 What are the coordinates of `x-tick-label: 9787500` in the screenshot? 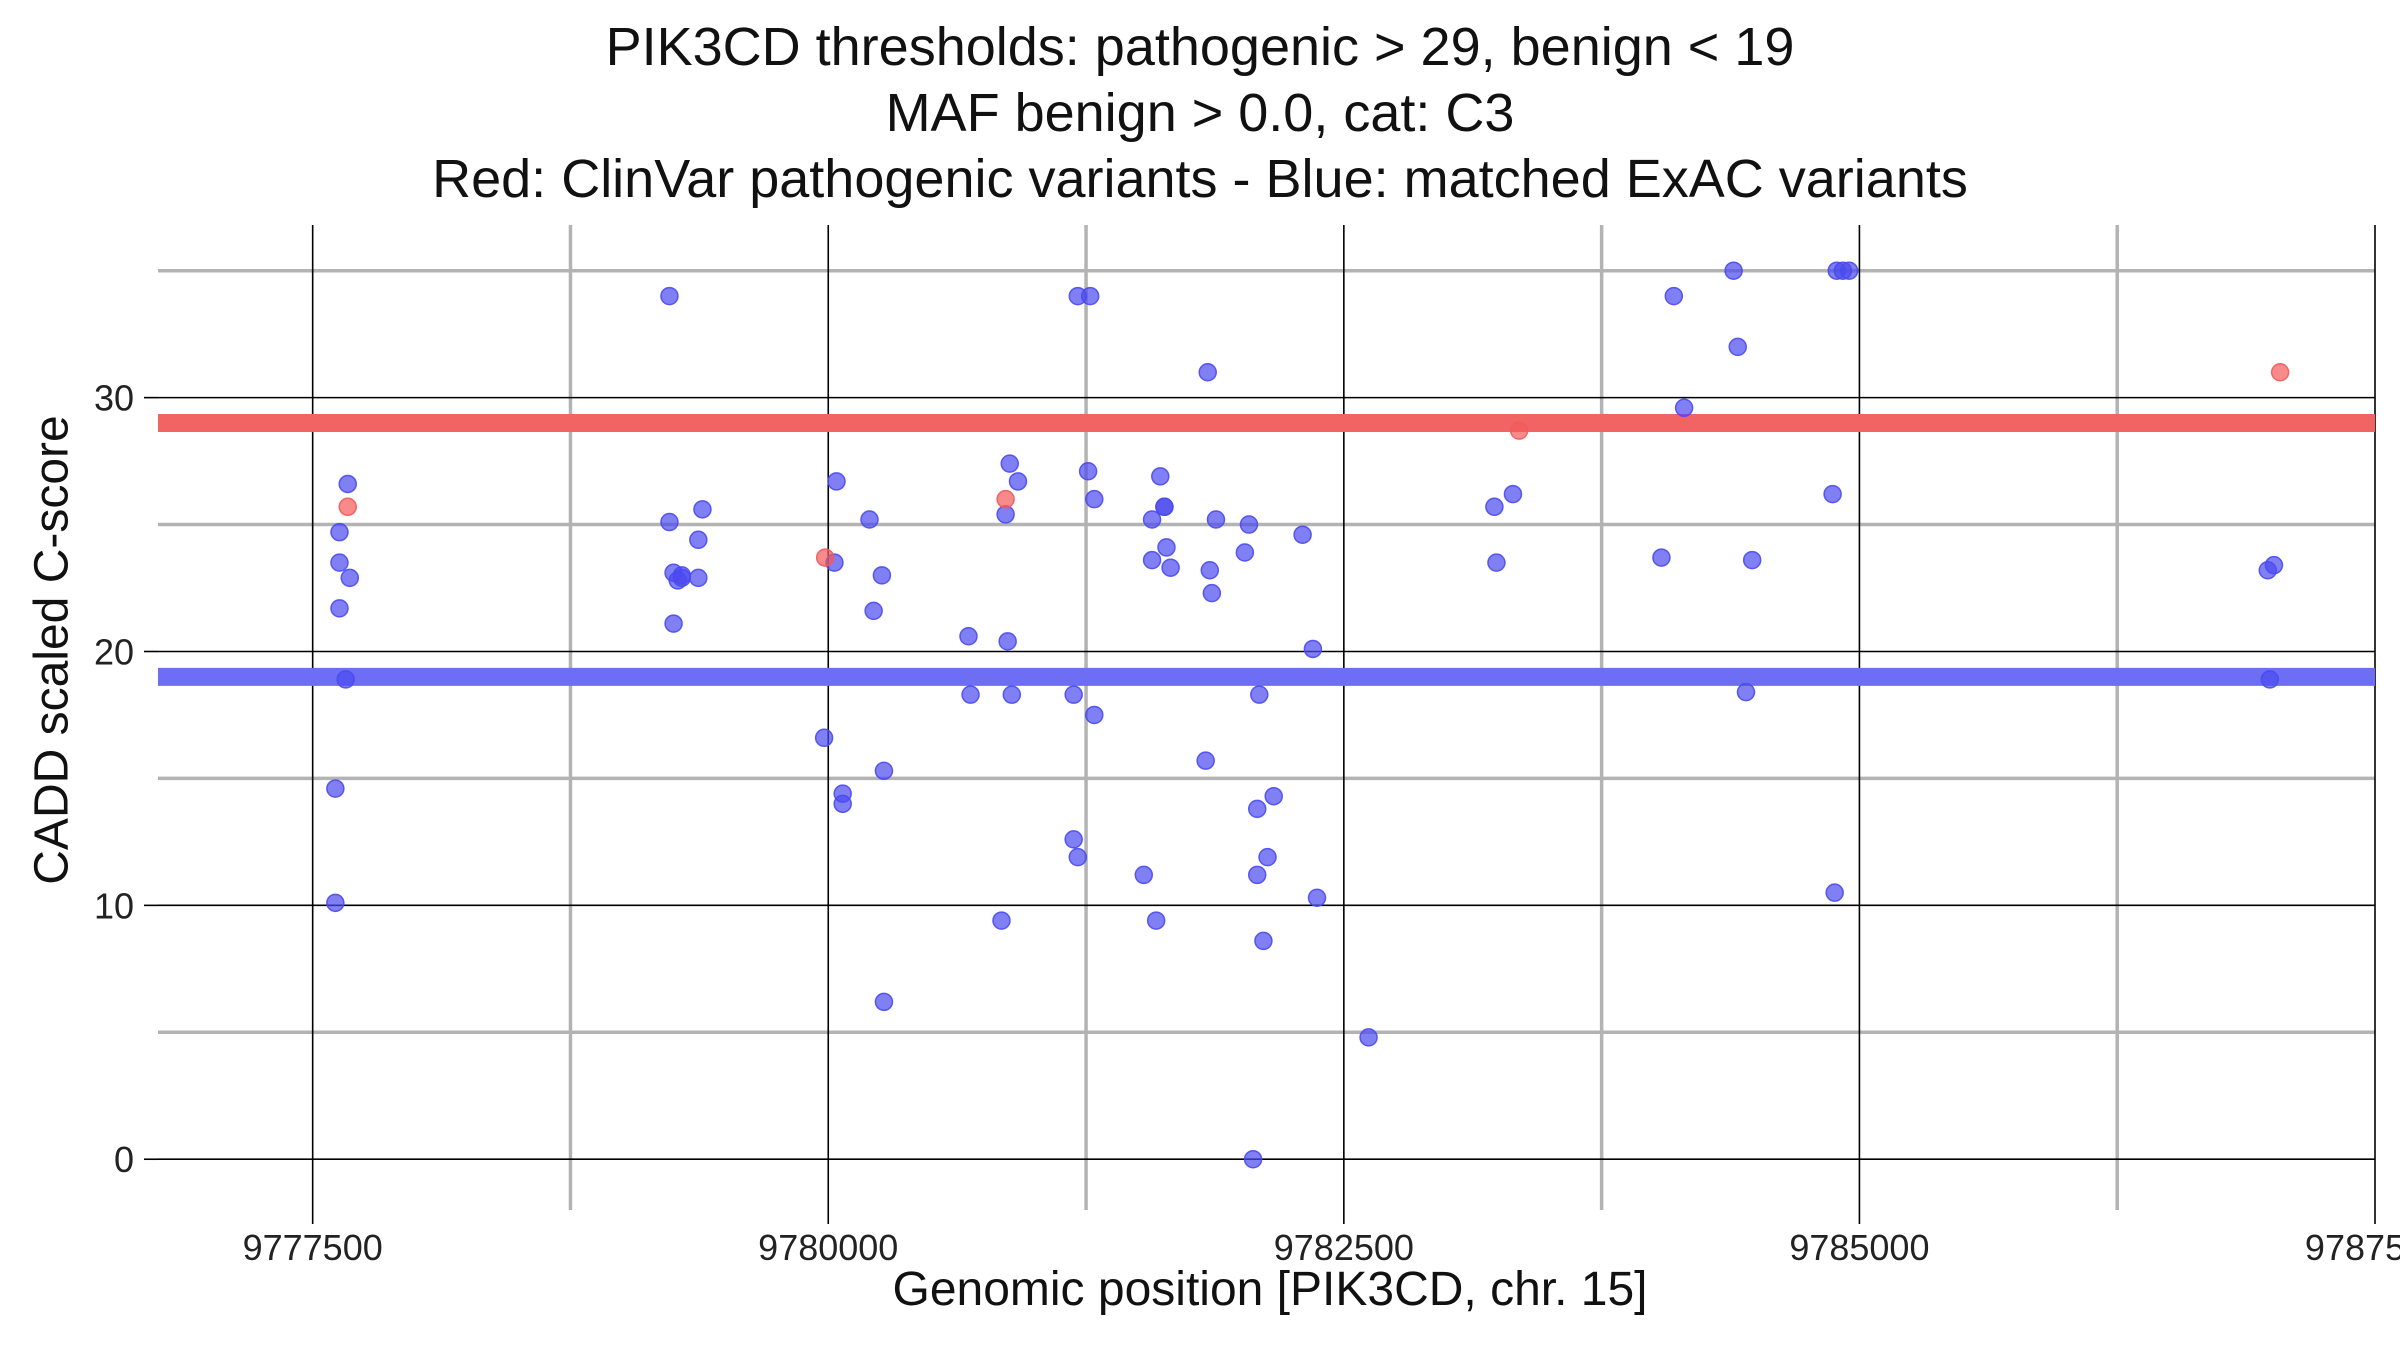 It's located at (2352, 1247).